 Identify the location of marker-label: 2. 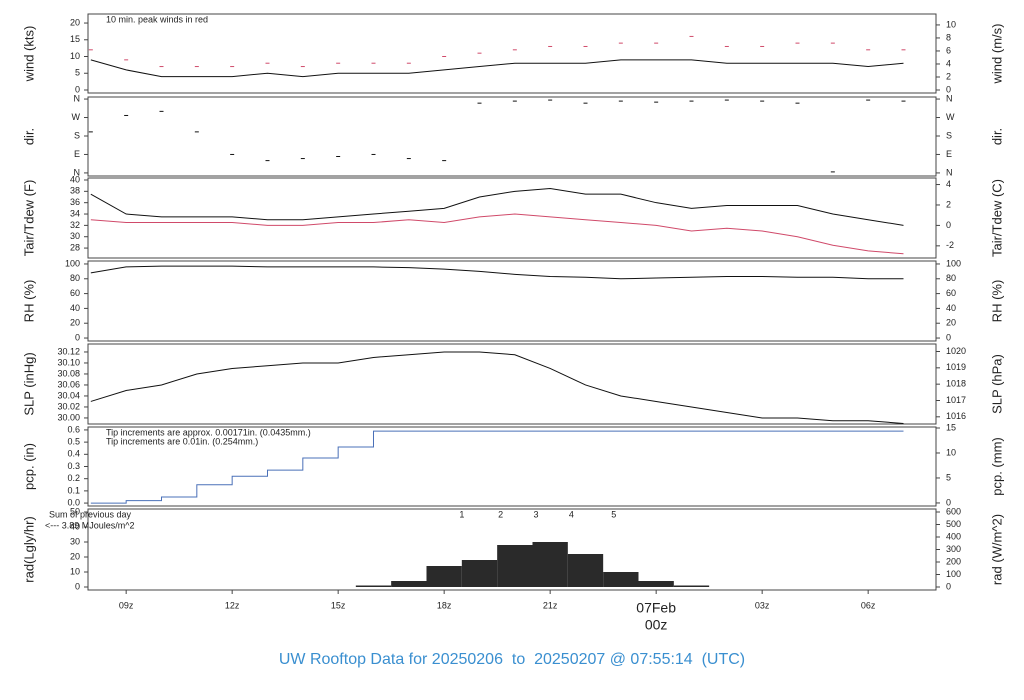
(500, 514).